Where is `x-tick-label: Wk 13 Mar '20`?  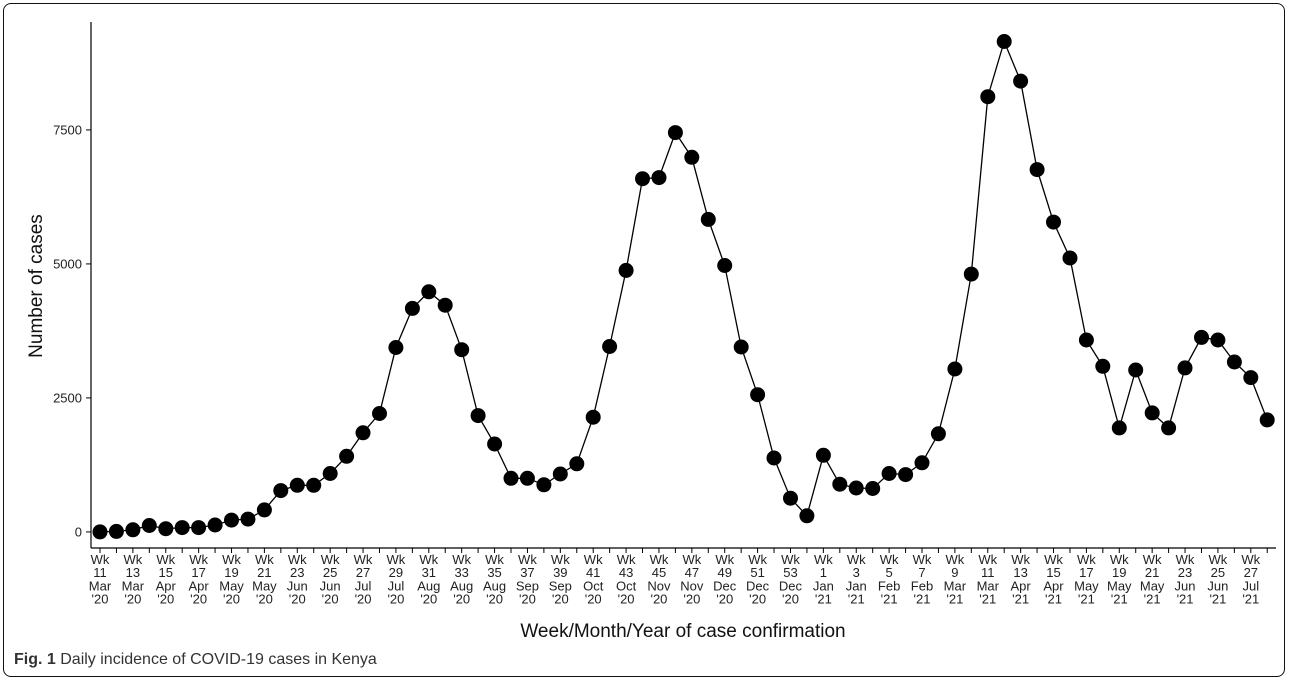 x-tick-label: Wk 13 Mar '20 is located at coordinates (133, 579).